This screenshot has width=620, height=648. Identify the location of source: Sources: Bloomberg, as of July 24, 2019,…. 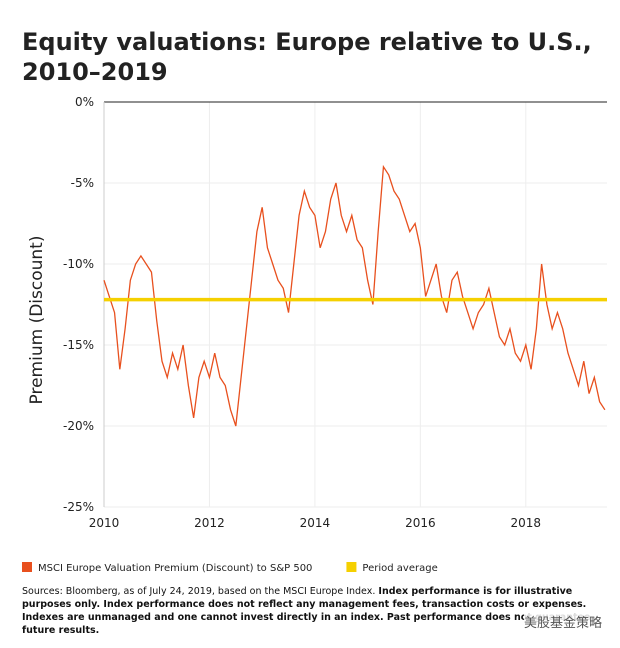
(199, 591).